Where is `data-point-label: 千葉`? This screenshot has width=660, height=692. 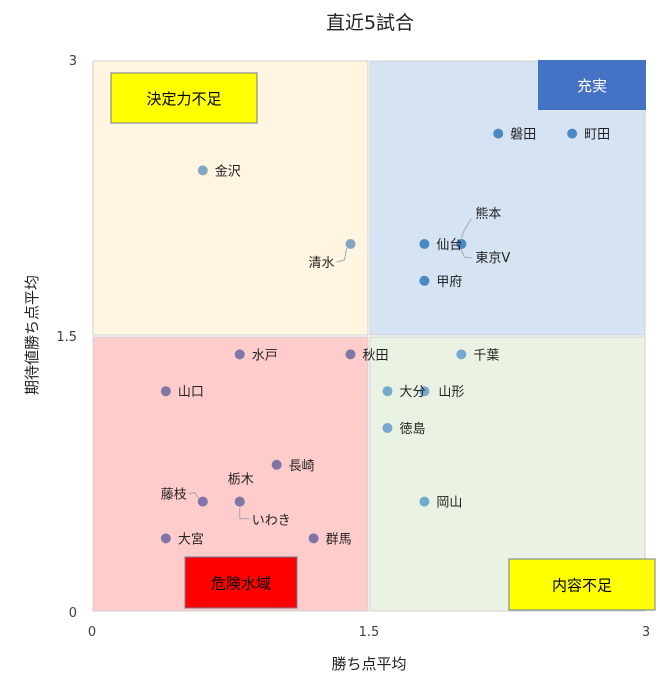
data-point-label: 千葉 is located at coordinates (486, 355).